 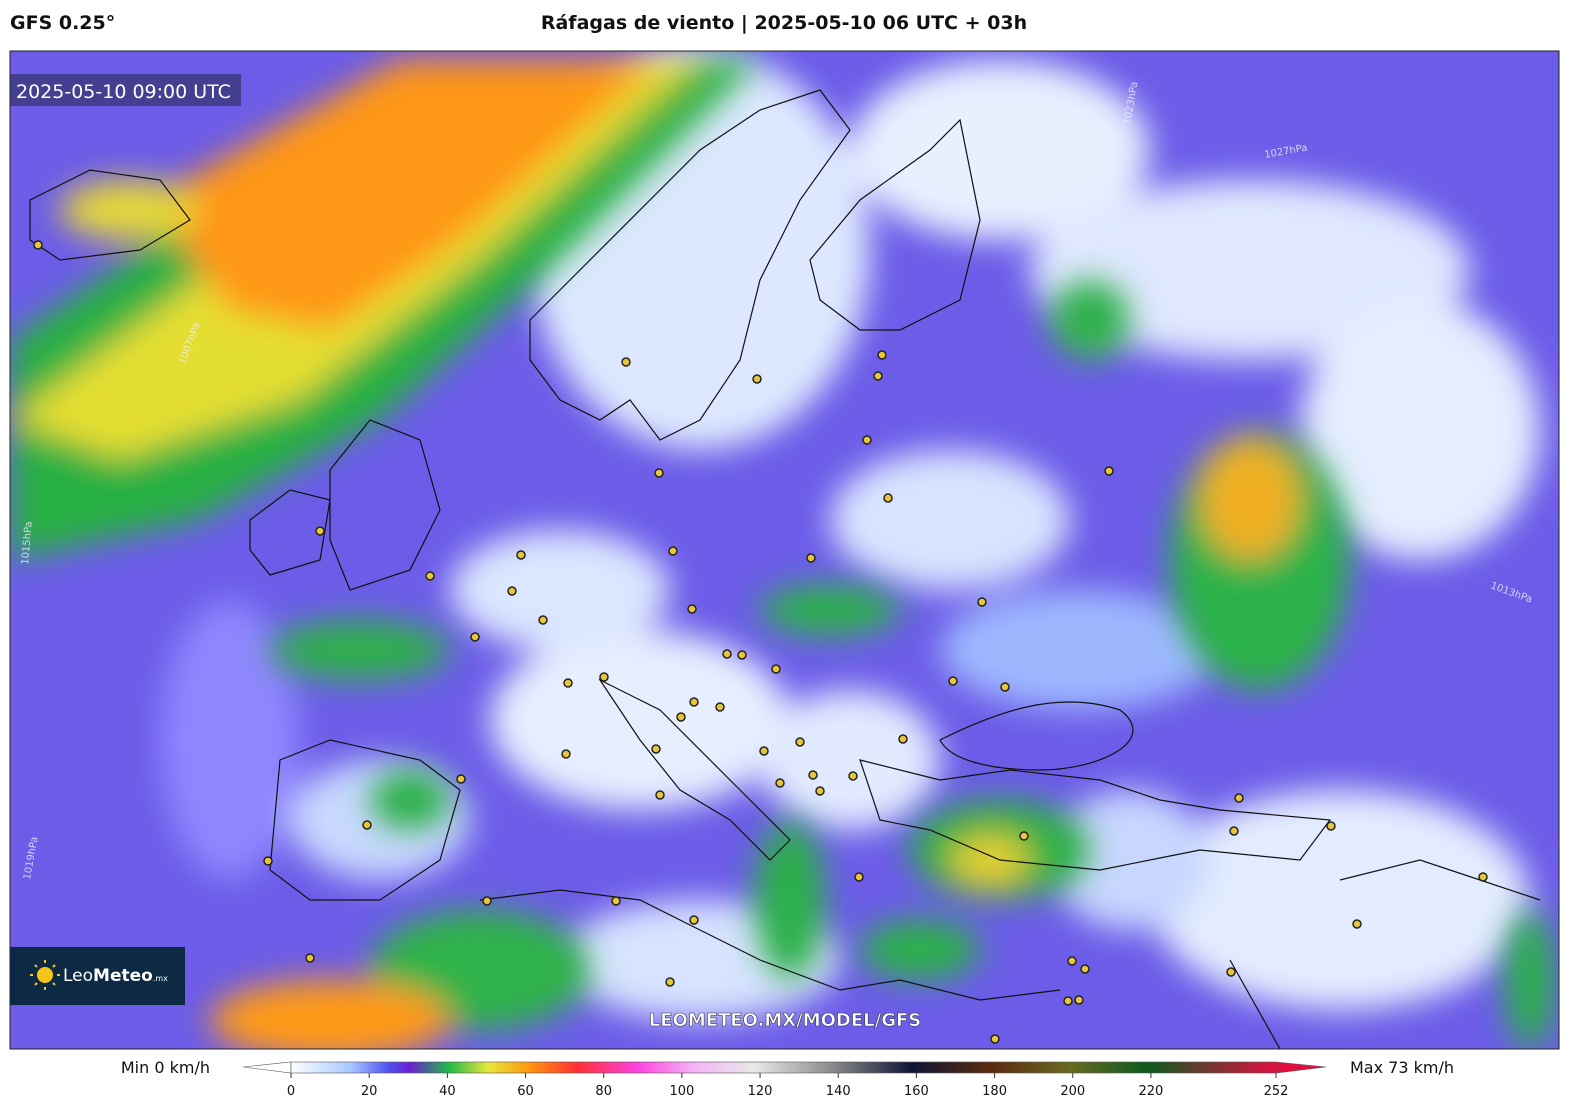 What do you see at coordinates (783, 1067) in the screenshot?
I see `colorbar-bar` at bounding box center [783, 1067].